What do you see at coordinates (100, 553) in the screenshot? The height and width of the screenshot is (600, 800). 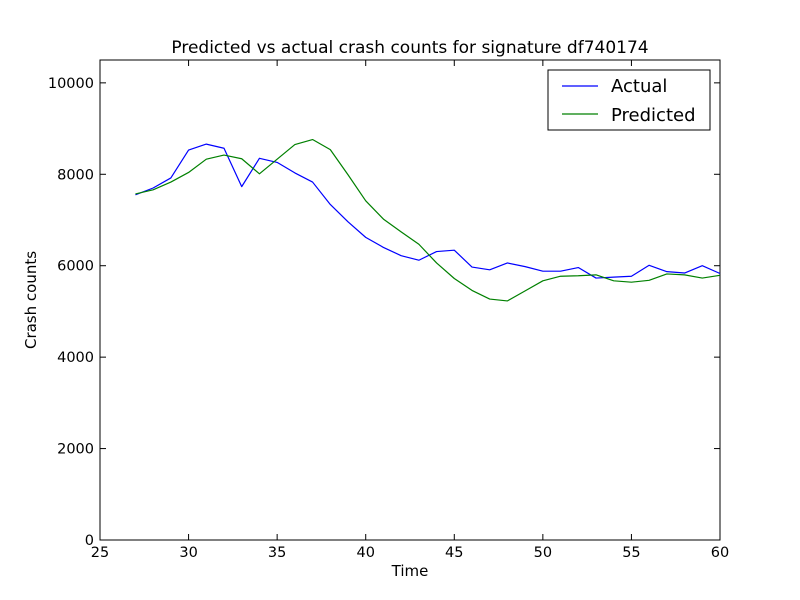 I see `x-tick-label: 25` at bounding box center [100, 553].